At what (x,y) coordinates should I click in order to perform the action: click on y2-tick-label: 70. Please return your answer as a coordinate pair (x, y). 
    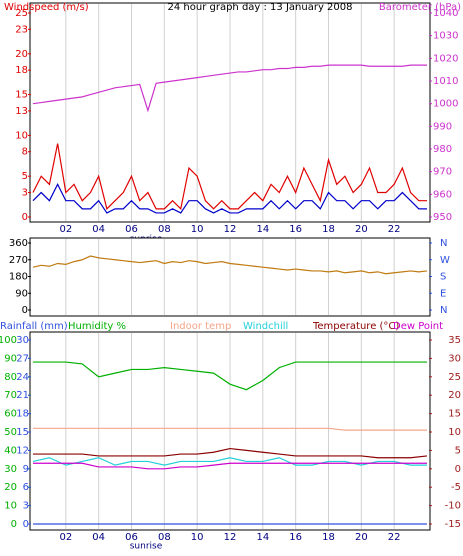
    Looking at the image, I should click on (10, 395).